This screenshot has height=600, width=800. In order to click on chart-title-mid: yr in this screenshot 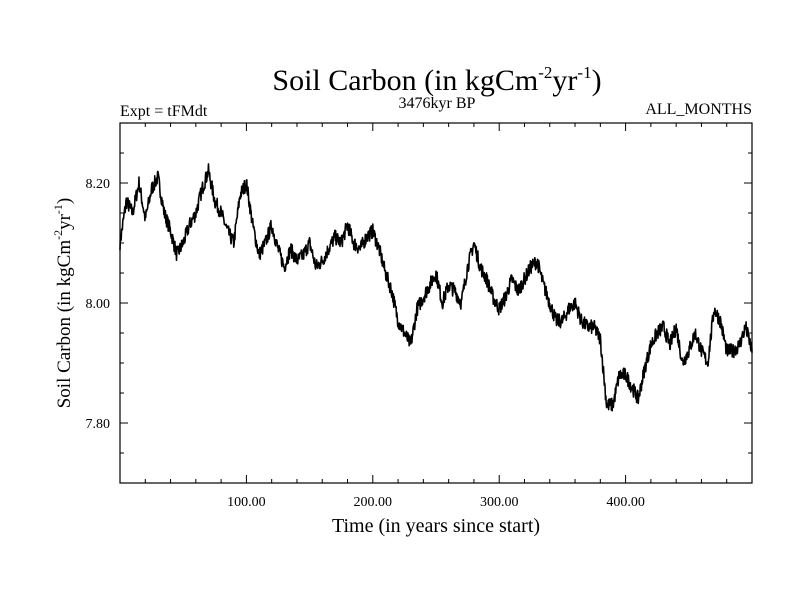, I will do `click(564, 80)`.